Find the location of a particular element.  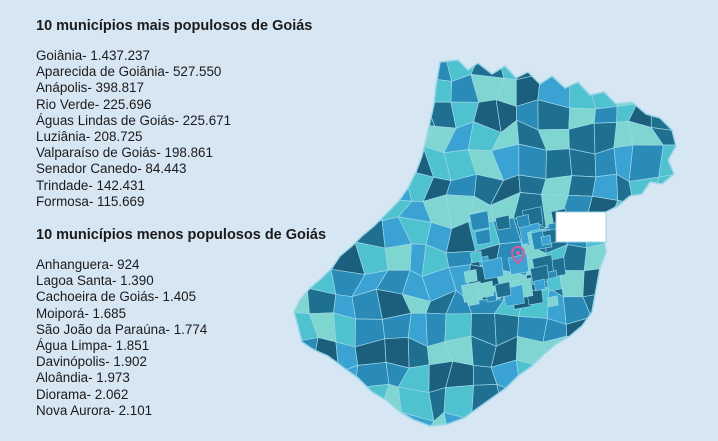

list-item: Anhanguera- 924 is located at coordinates (88, 265).